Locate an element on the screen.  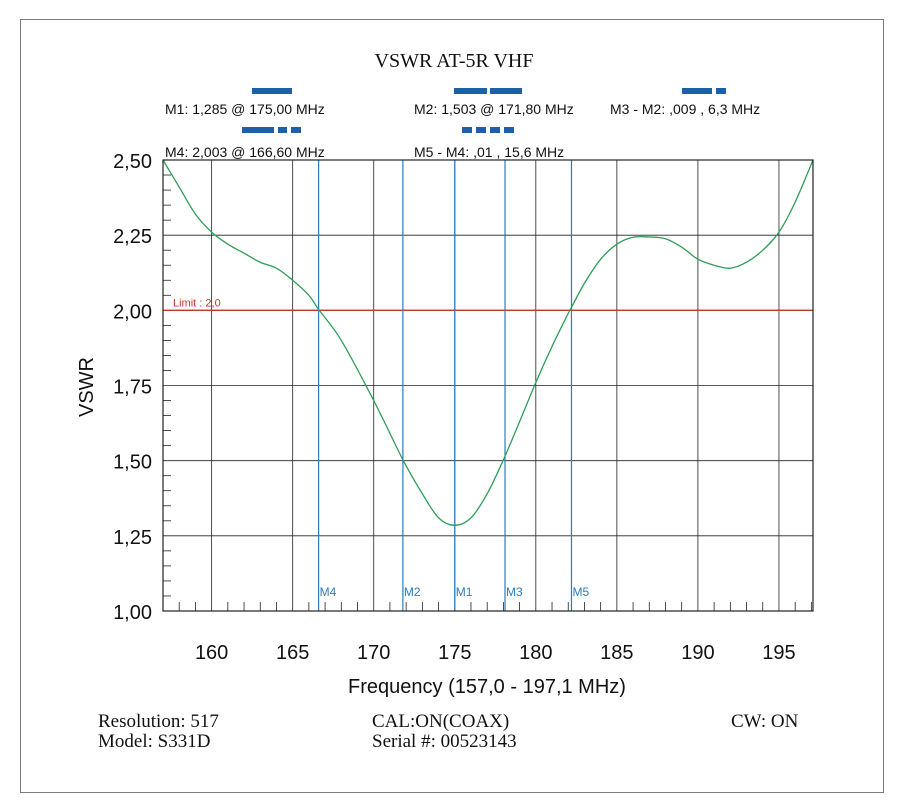
x-tick-label: 170 is located at coordinates (373, 653).